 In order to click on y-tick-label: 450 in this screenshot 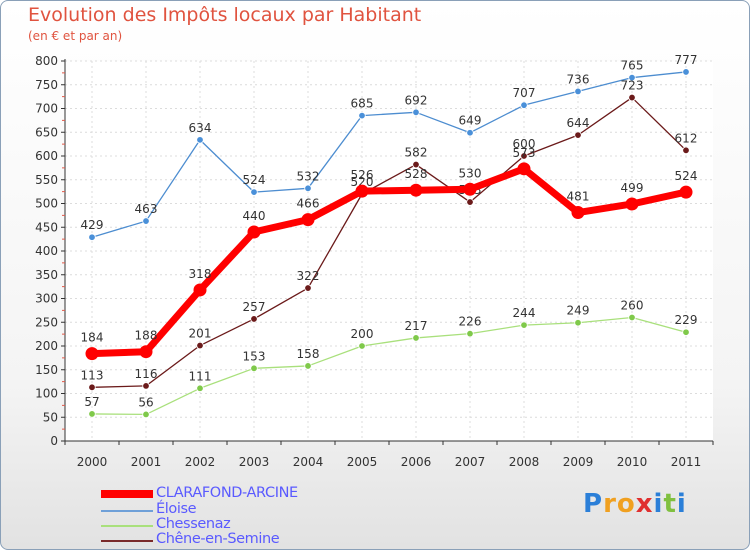, I will do `click(46, 227)`.